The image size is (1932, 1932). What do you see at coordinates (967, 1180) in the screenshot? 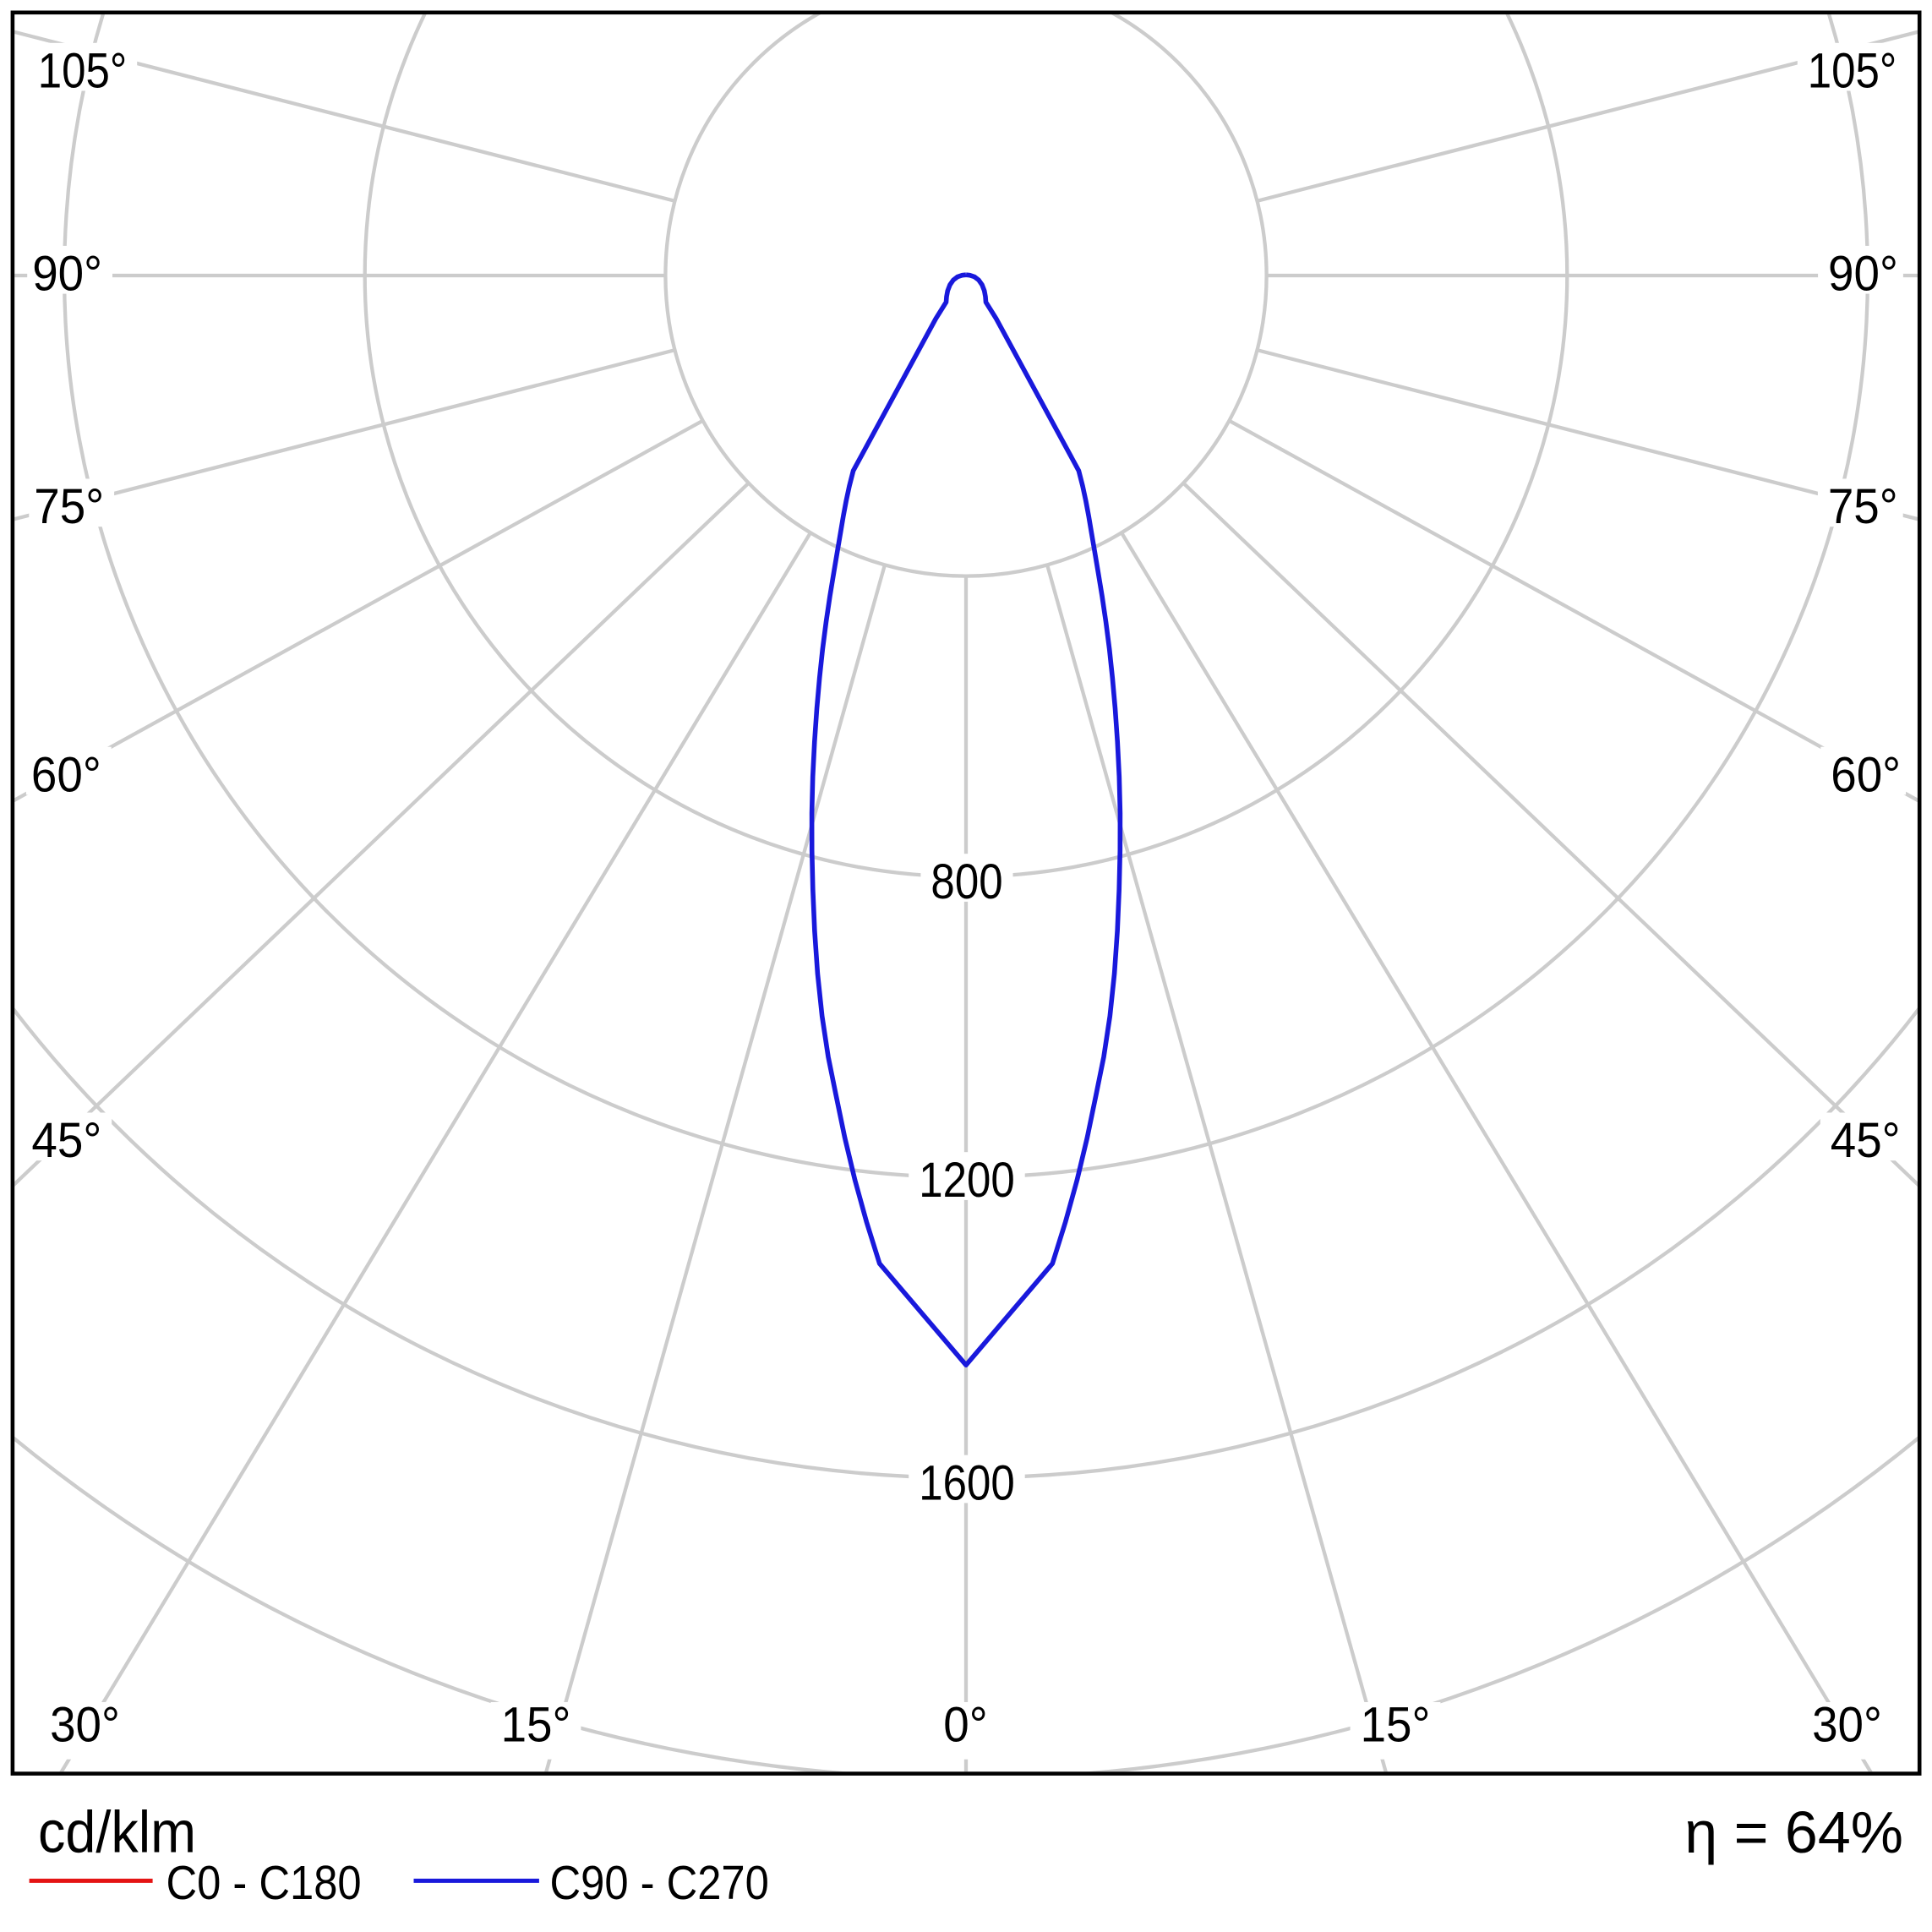
I see `svg-text: 1200` at bounding box center [967, 1180].